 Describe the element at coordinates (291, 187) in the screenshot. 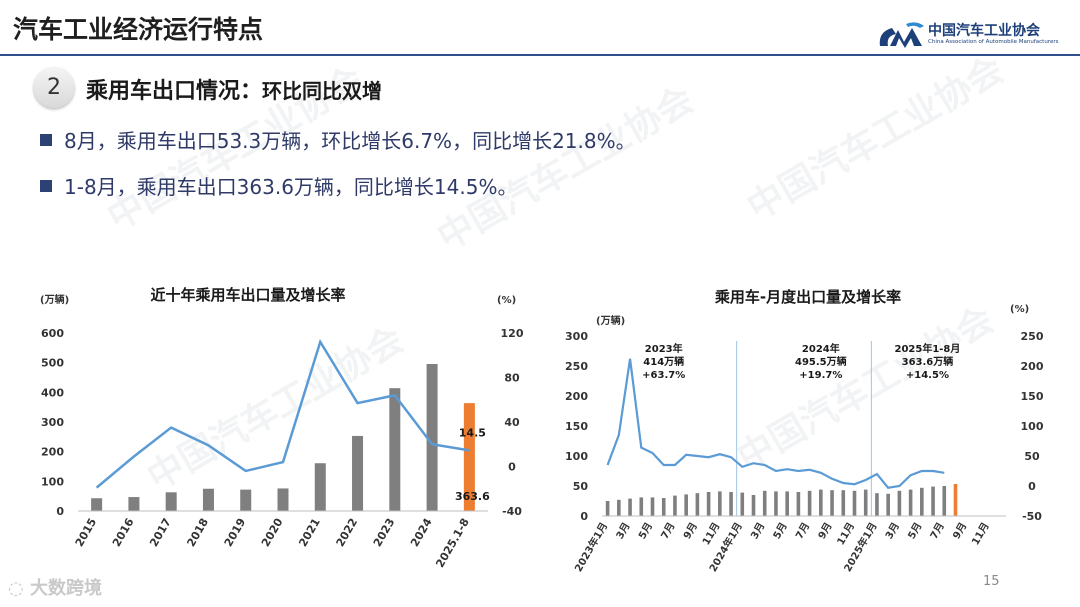

I see `bullet-text: 1-8月，乘用车出口363.6万辆，同比增长14.5%。` at that location.